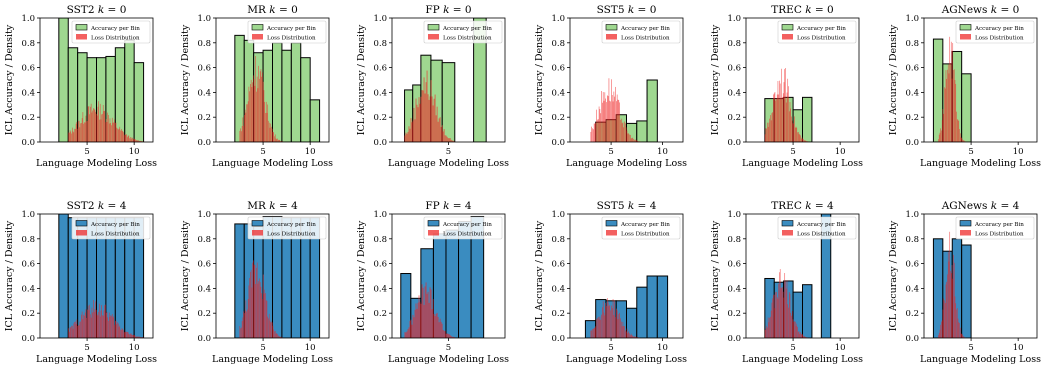  Describe the element at coordinates (28, 339) in the screenshot. I see `y-tick-label: 0.0` at that location.